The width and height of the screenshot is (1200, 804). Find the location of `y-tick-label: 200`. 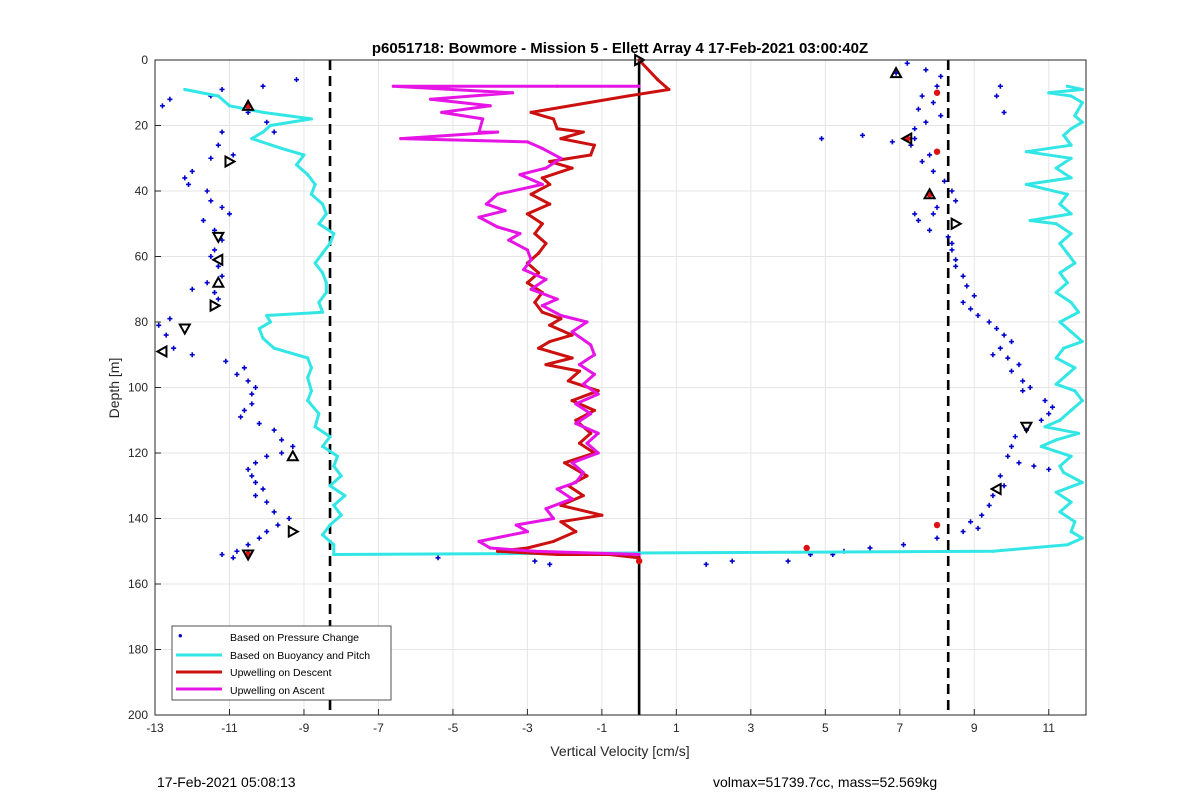

y-tick-label: 200 is located at coordinates (138, 715).